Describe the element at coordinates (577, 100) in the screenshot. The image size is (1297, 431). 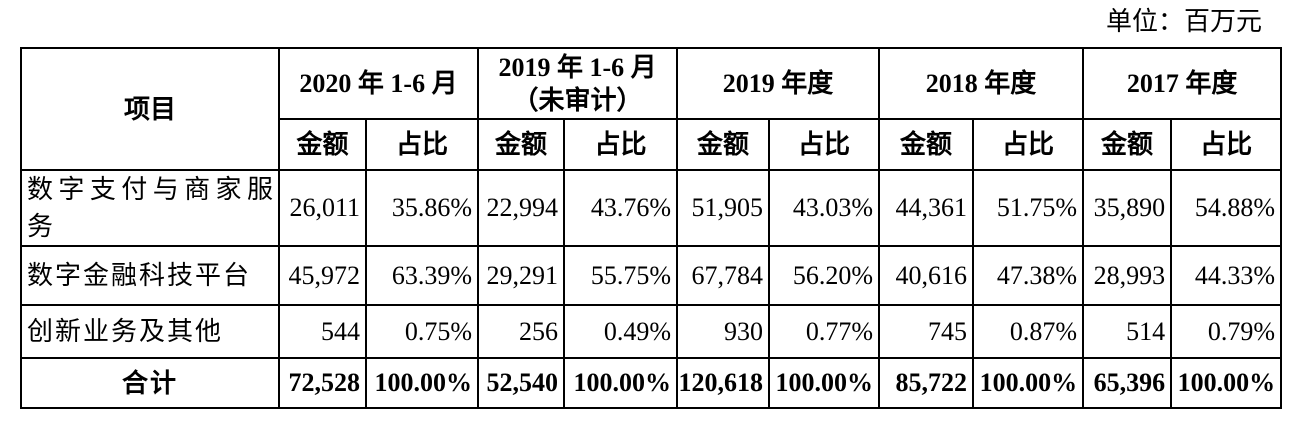
I see `period-note: （未审计）` at that location.